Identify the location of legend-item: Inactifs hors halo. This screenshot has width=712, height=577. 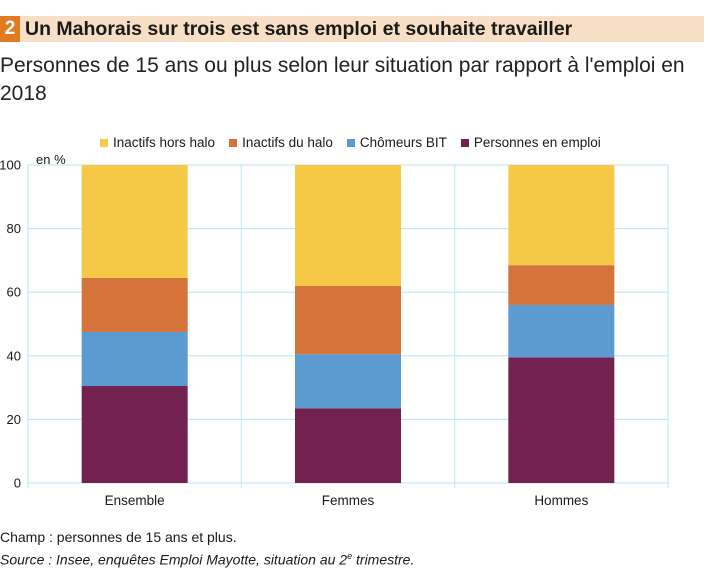
(157, 142).